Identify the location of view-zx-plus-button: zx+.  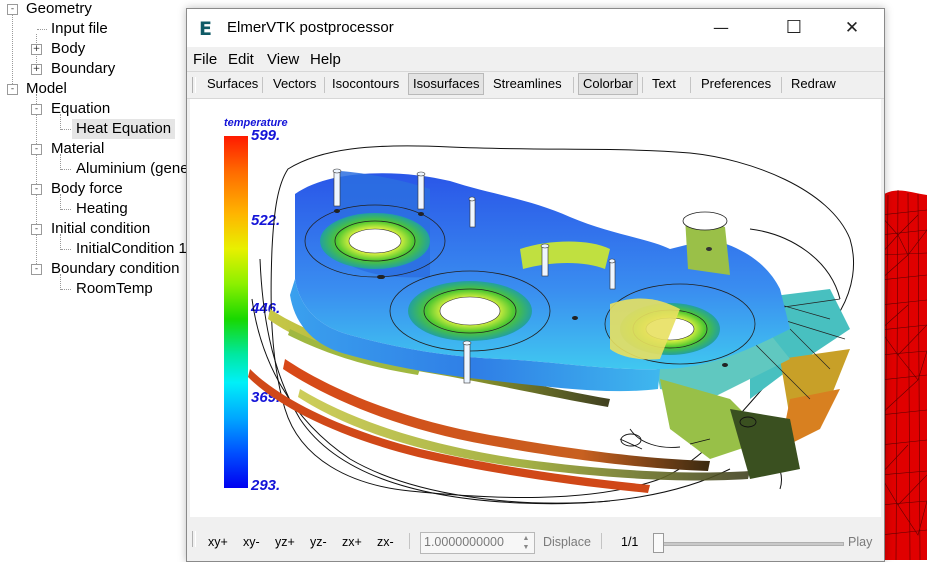
(352, 542).